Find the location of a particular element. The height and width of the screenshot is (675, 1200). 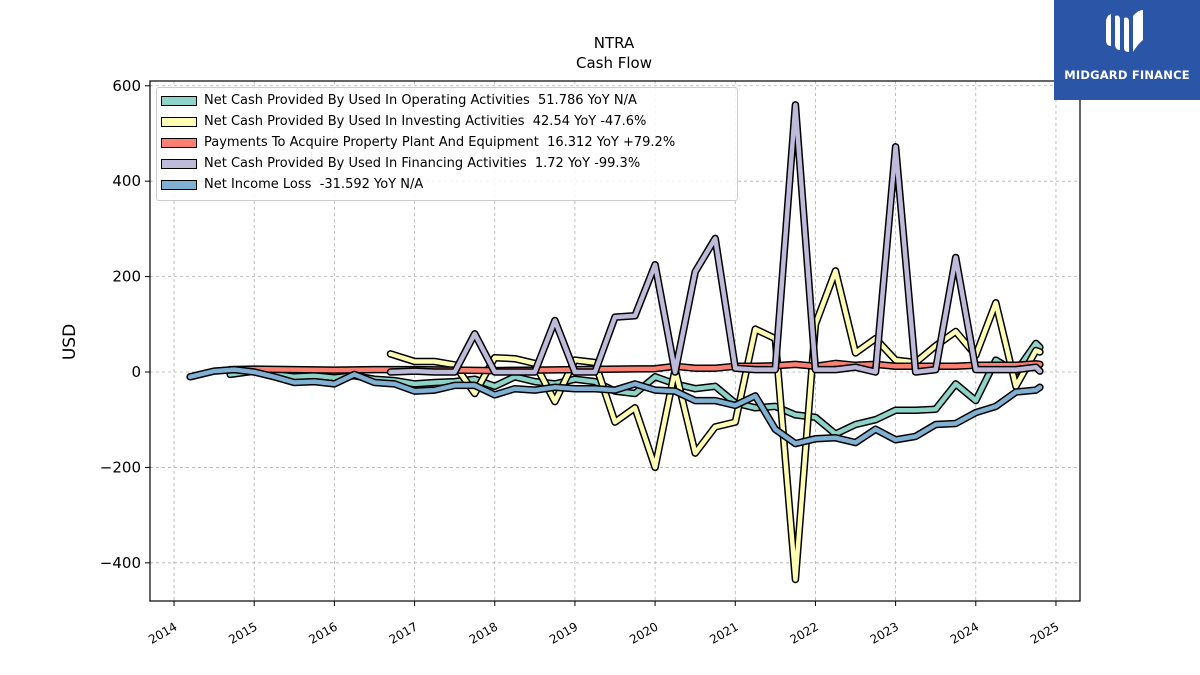

x-tick-label: 2021 is located at coordinates (723, 632).